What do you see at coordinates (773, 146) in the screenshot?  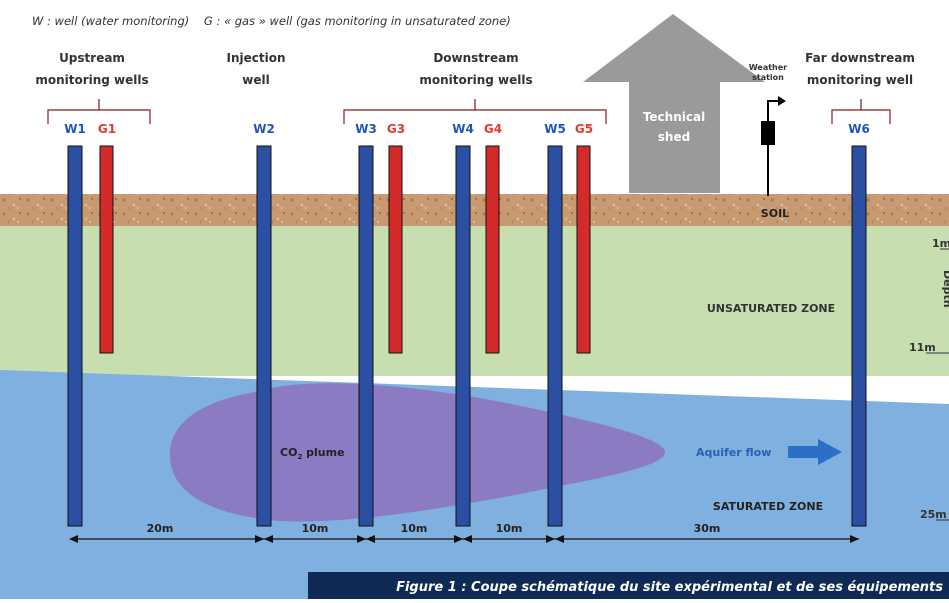 I see `weather-station-icon` at bounding box center [773, 146].